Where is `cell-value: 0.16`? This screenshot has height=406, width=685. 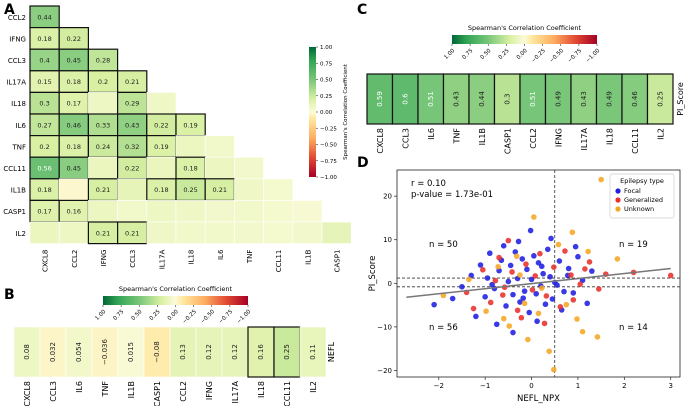 cell-value: 0.16 is located at coordinates (261, 352).